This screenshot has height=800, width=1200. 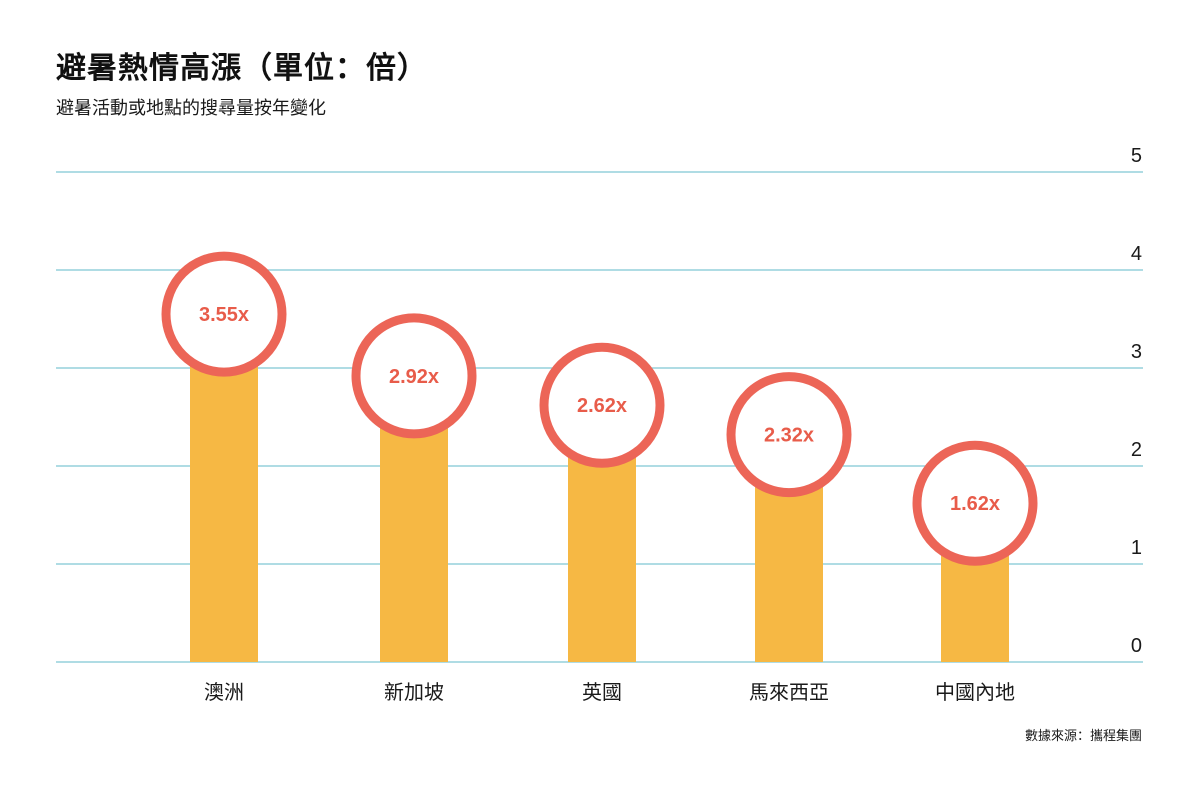 What do you see at coordinates (242, 68) in the screenshot?
I see `chart-title: 避暑熱情高漲（單位：倍）` at bounding box center [242, 68].